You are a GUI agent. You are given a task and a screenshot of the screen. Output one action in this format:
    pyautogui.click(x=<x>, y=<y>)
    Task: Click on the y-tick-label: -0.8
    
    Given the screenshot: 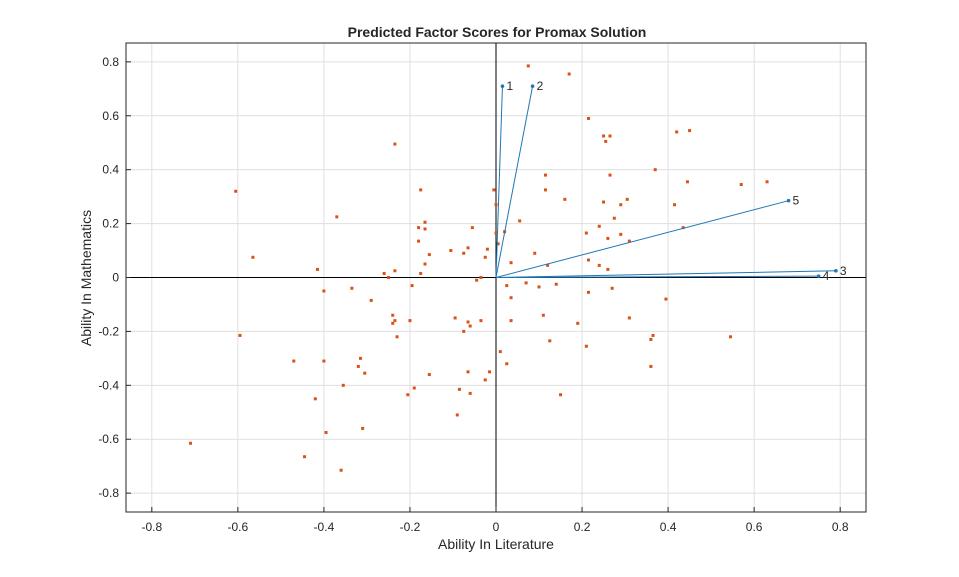 What is the action you would take?
    pyautogui.click(x=108, y=493)
    